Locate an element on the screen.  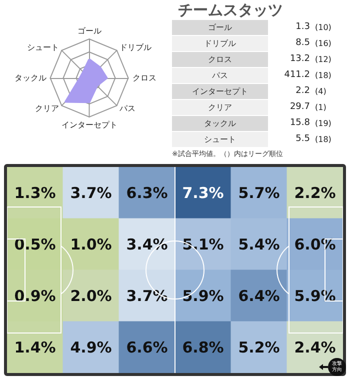
category-label: インターセプト is located at coordinates (220, 91).